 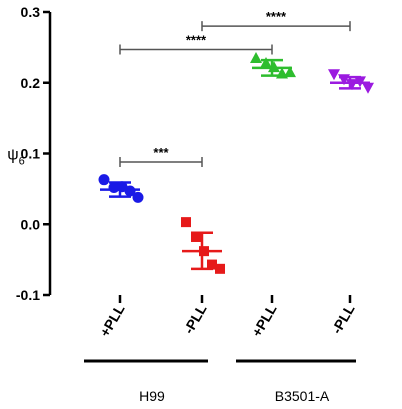 What do you see at coordinates (22, 162) in the screenshot?
I see `y-axis-label-subscript: 6` at bounding box center [22, 162].